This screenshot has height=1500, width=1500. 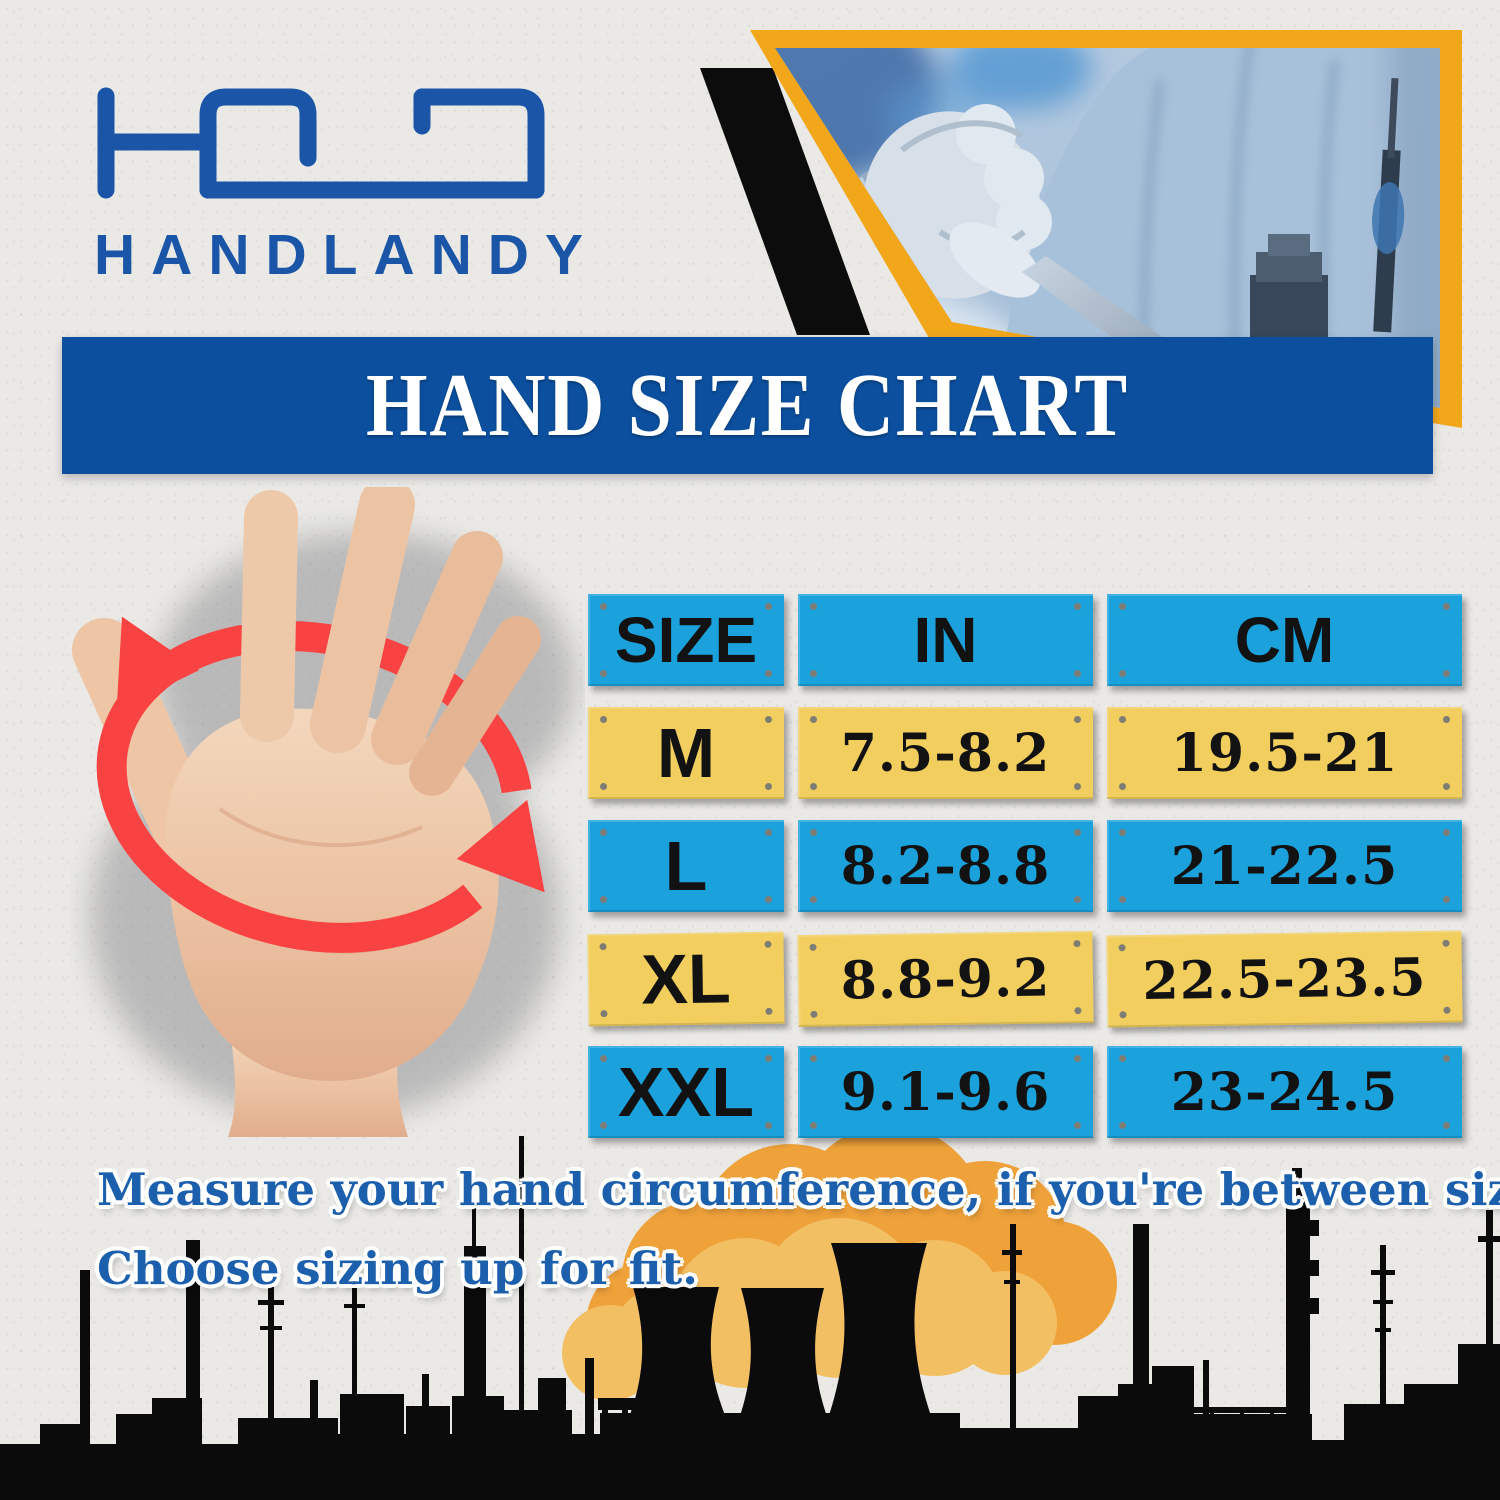 What do you see at coordinates (686, 866) in the screenshot?
I see `cell-size-l: L` at bounding box center [686, 866].